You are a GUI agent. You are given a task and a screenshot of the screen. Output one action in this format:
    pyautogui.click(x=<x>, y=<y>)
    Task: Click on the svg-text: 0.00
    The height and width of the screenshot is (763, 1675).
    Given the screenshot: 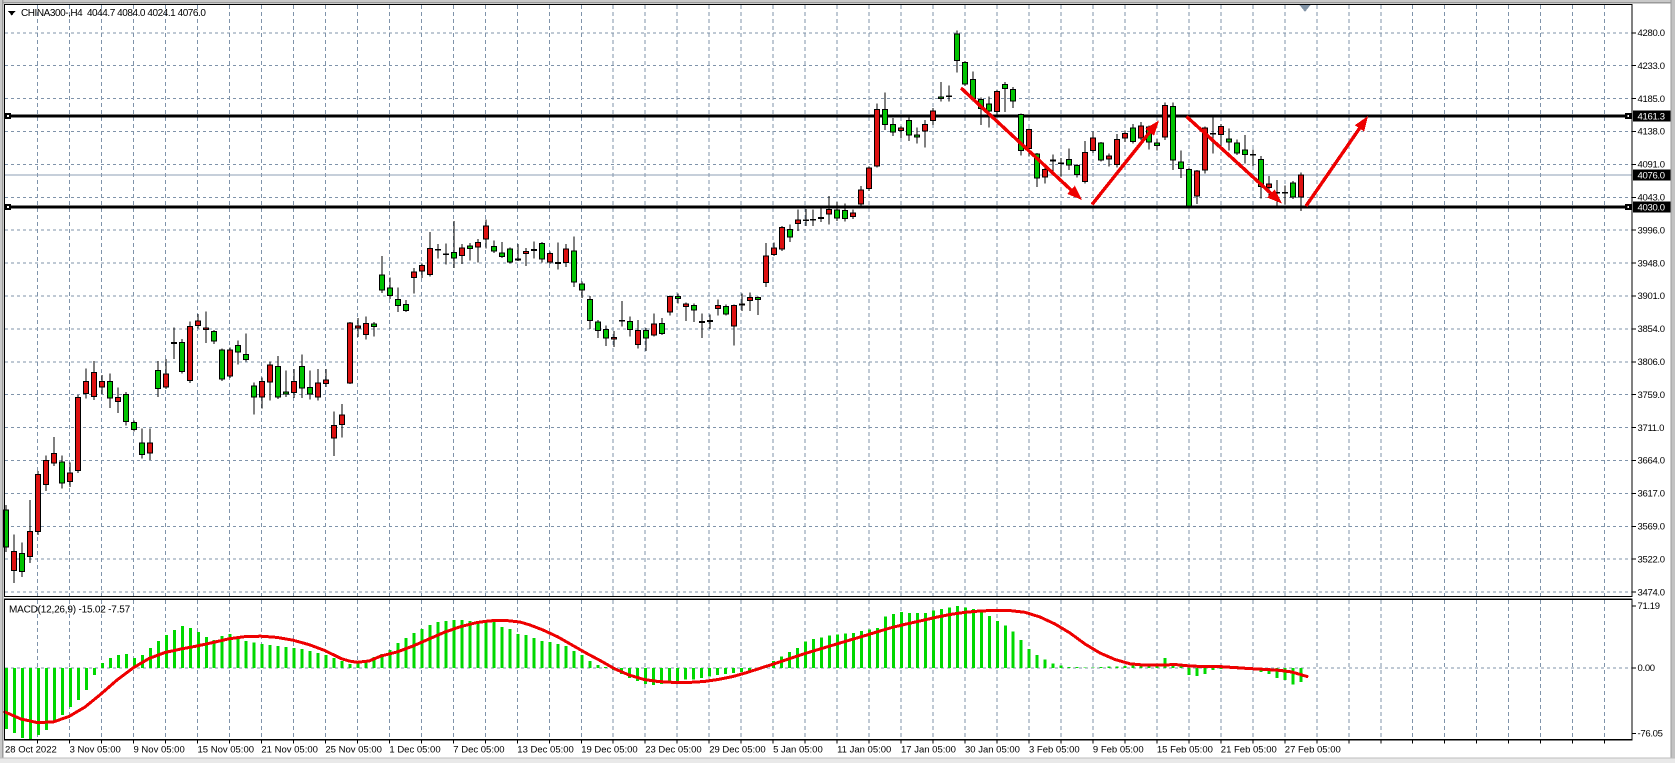 What is the action you would take?
    pyautogui.click(x=1646, y=668)
    